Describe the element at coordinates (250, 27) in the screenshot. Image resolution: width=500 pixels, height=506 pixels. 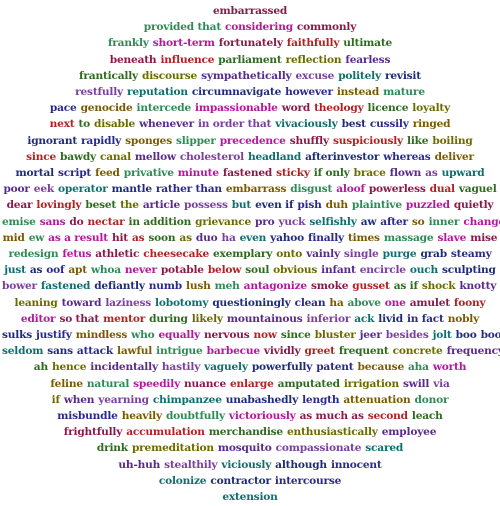
I see `cloud-line: provided that considering commonly` at that location.